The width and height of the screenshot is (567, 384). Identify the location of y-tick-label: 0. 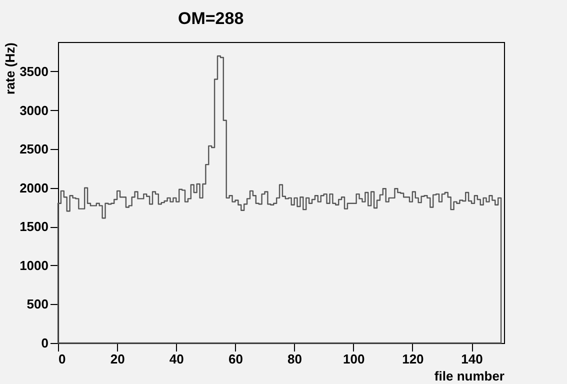
(44, 343).